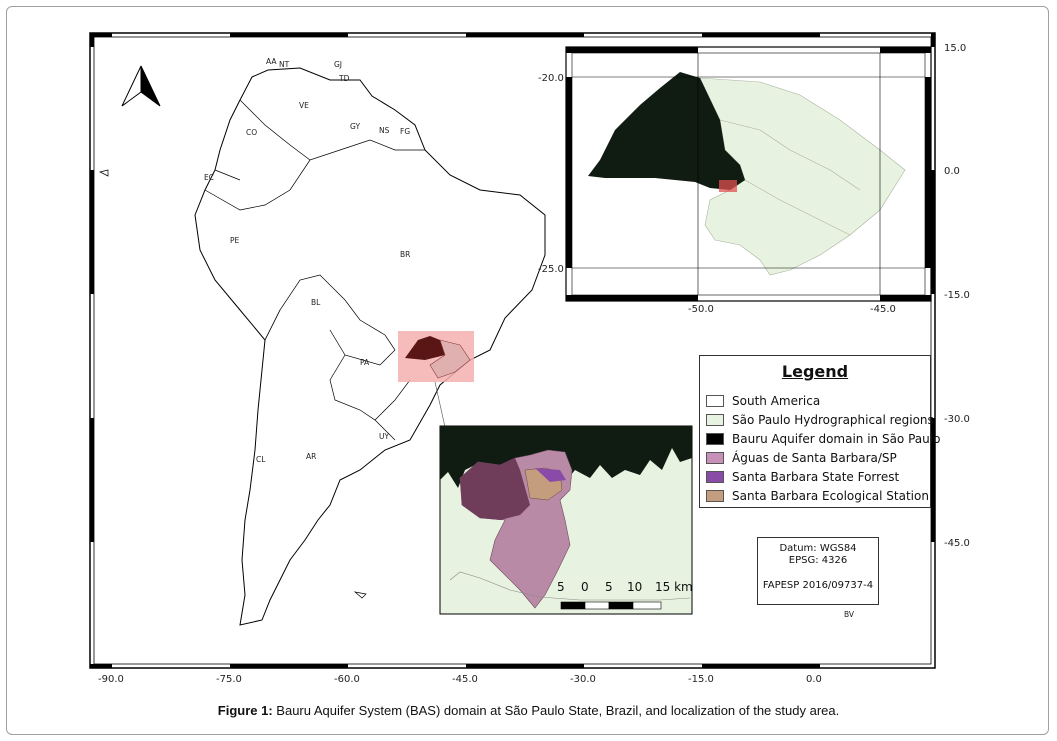 This screenshot has height=741, width=1057. Describe the element at coordinates (141, 86) in the screenshot. I see `north-arrow-icon` at that location.